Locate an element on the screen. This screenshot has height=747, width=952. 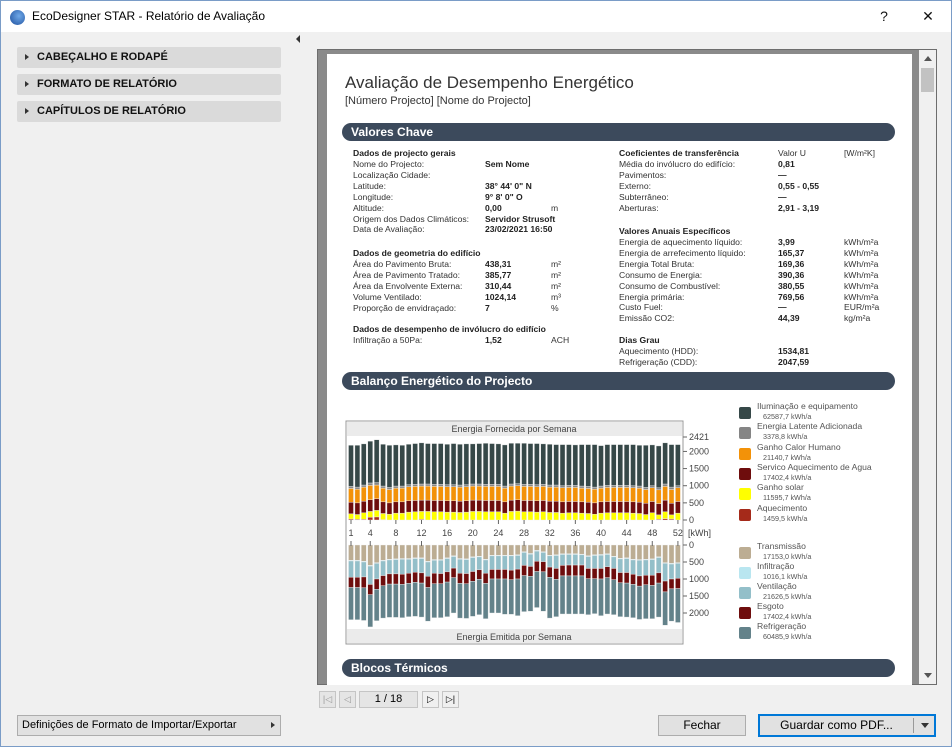
row-label: Emissão CO2: is located at coordinates (647, 318).